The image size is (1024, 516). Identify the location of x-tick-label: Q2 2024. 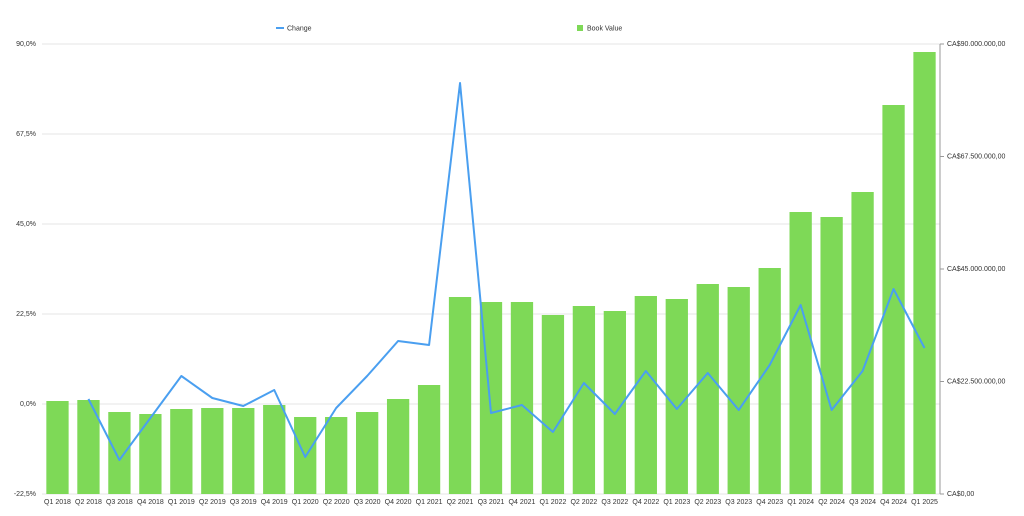
(831, 502).